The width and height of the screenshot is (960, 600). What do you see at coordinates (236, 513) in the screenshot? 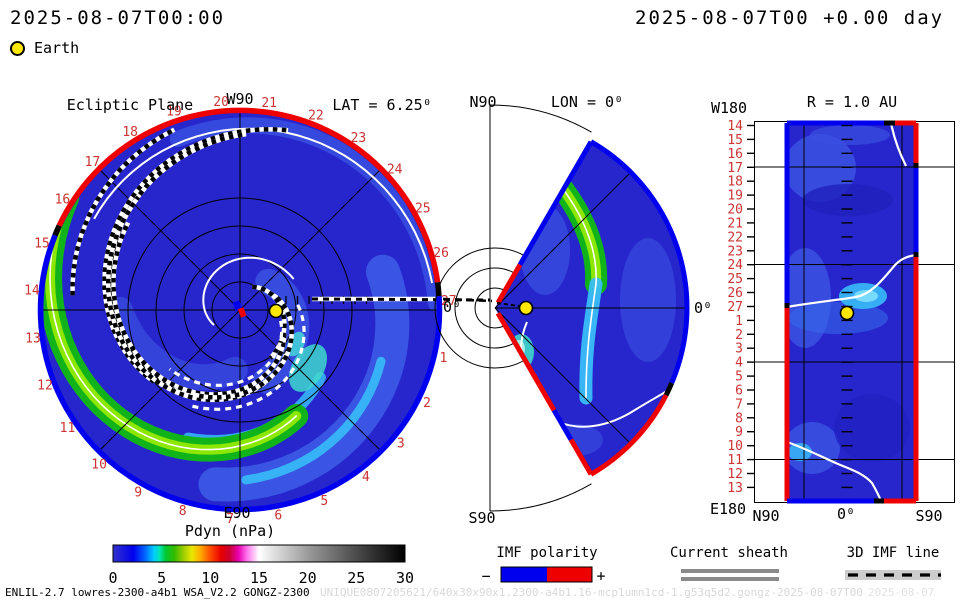
I see `ecliptic-e90-label: E90` at bounding box center [236, 513].